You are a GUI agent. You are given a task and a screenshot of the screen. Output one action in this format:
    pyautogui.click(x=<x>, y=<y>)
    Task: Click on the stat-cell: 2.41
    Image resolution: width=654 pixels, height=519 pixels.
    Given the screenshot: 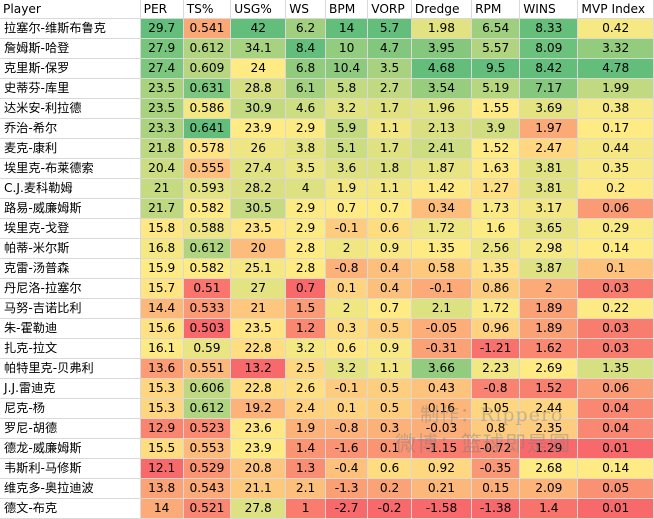 What is the action you would take?
    pyautogui.click(x=442, y=148)
    